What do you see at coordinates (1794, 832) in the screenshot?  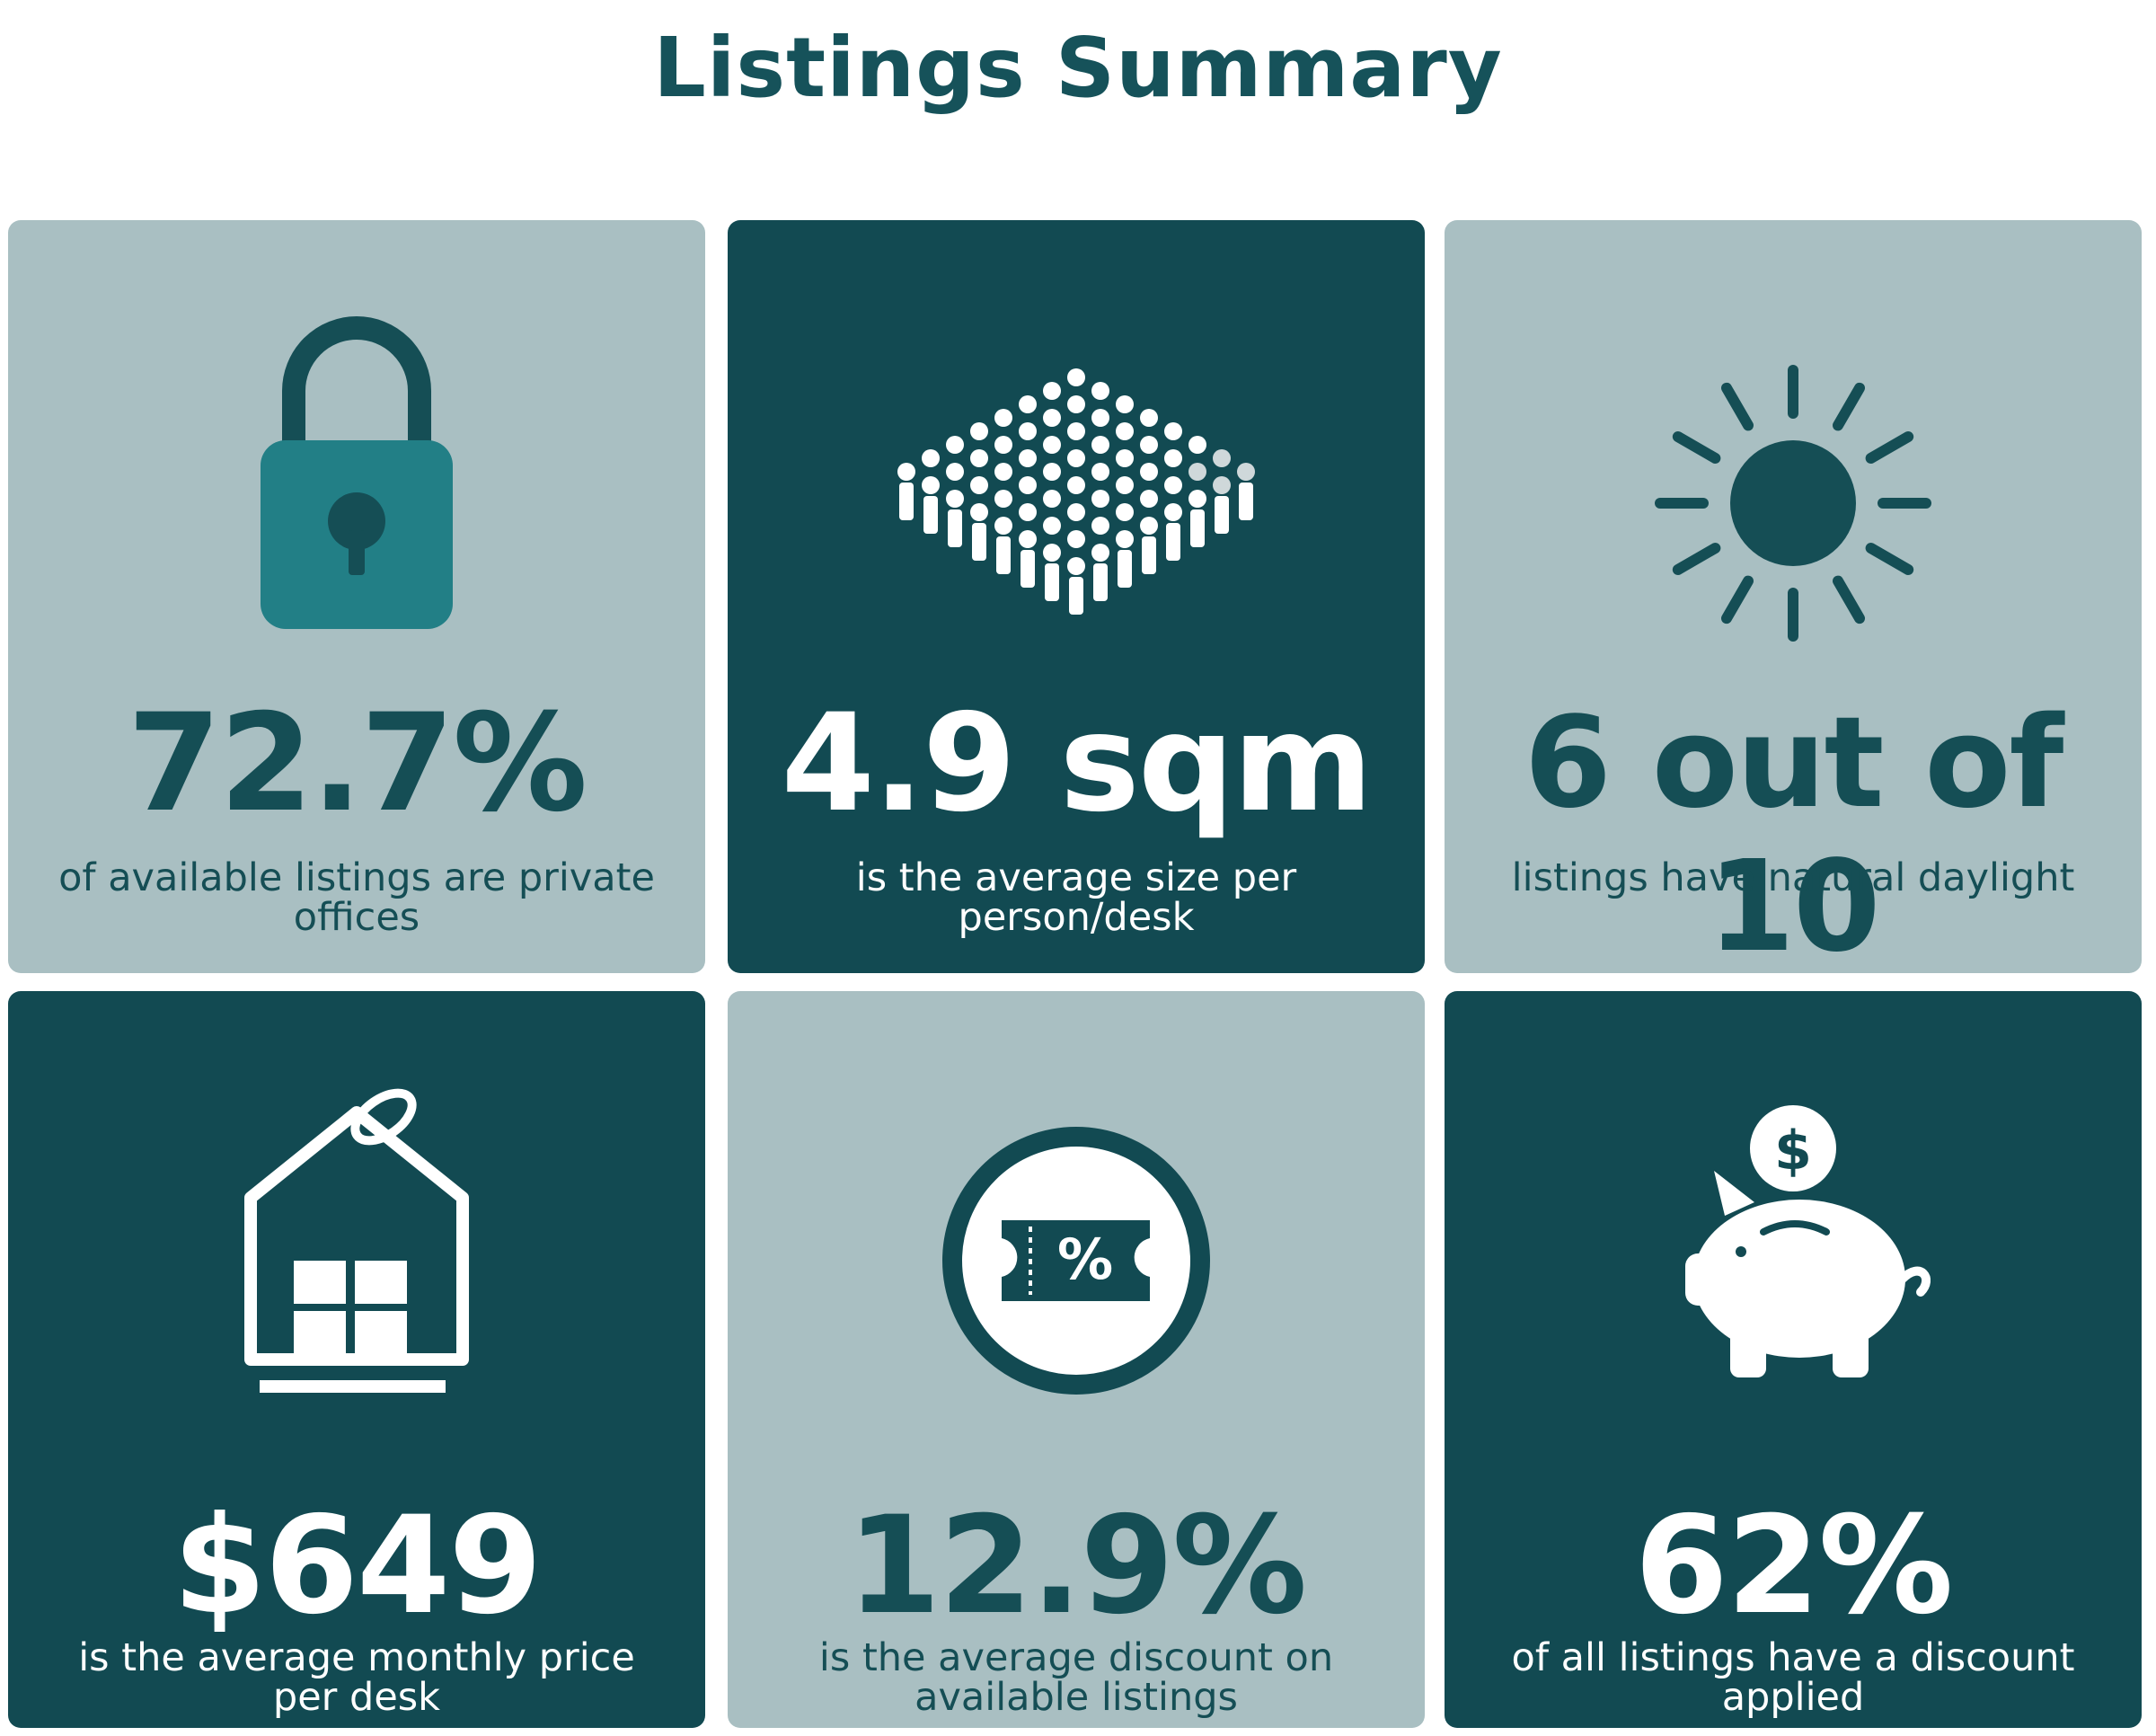 I see `stat-value: 6 out of 10` at bounding box center [1794, 832].